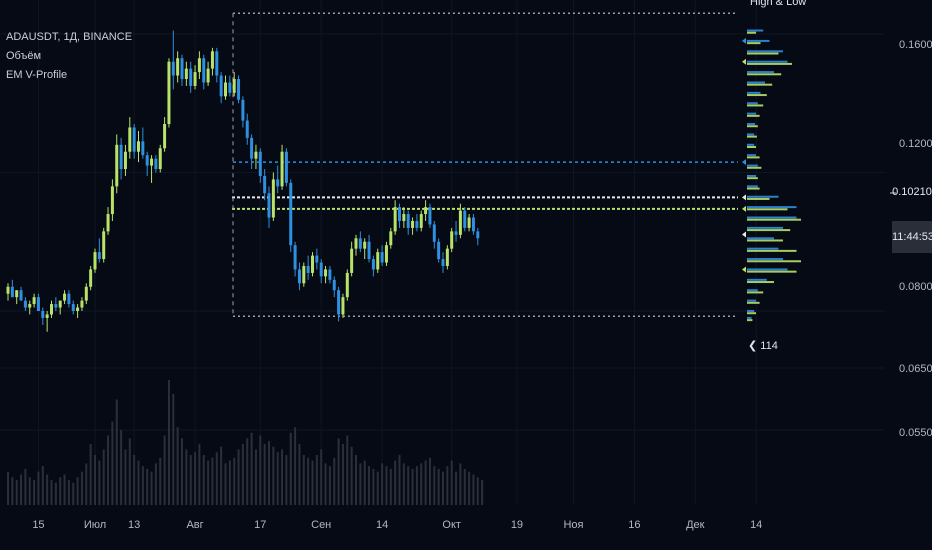 This screenshot has width=932, height=550. I want to click on time-tick-label: Дек, so click(695, 525).